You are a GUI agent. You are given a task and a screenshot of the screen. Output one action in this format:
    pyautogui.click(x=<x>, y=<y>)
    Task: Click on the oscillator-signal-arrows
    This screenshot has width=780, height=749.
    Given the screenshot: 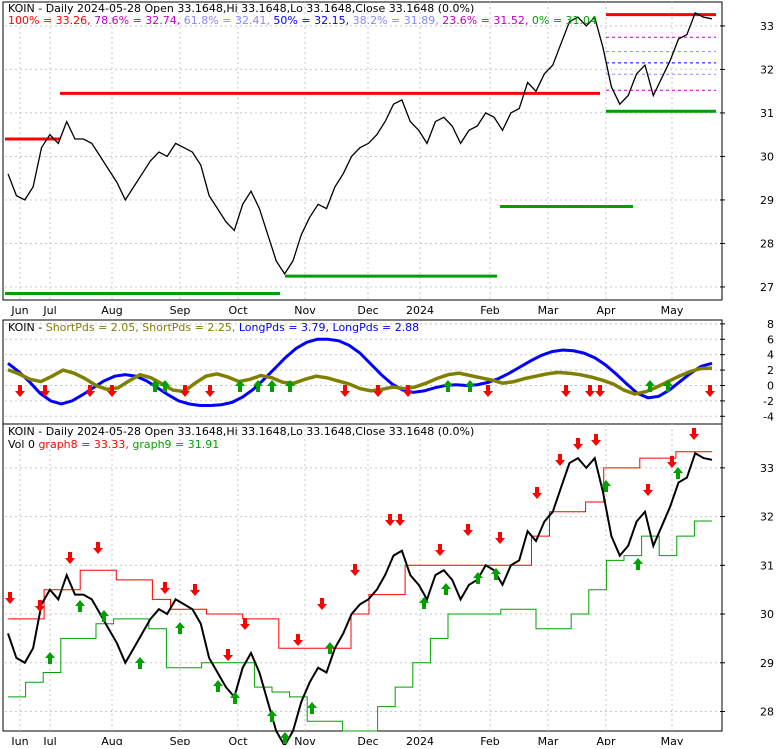 What is the action you would take?
    pyautogui.click(x=365, y=388)
    